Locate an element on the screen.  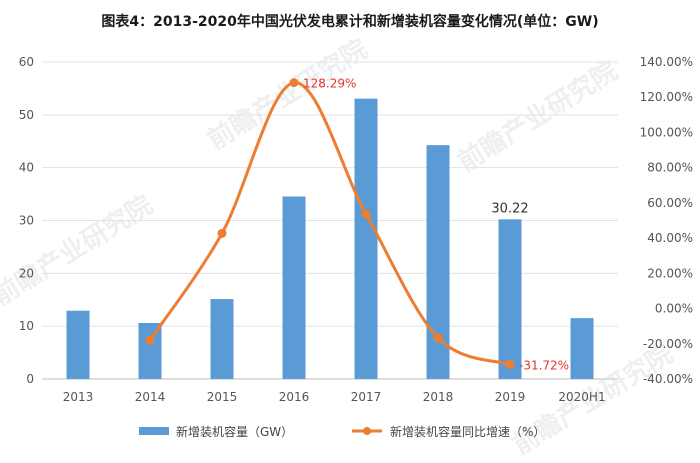
line-data-label: -31.72% is located at coordinates (544, 365).